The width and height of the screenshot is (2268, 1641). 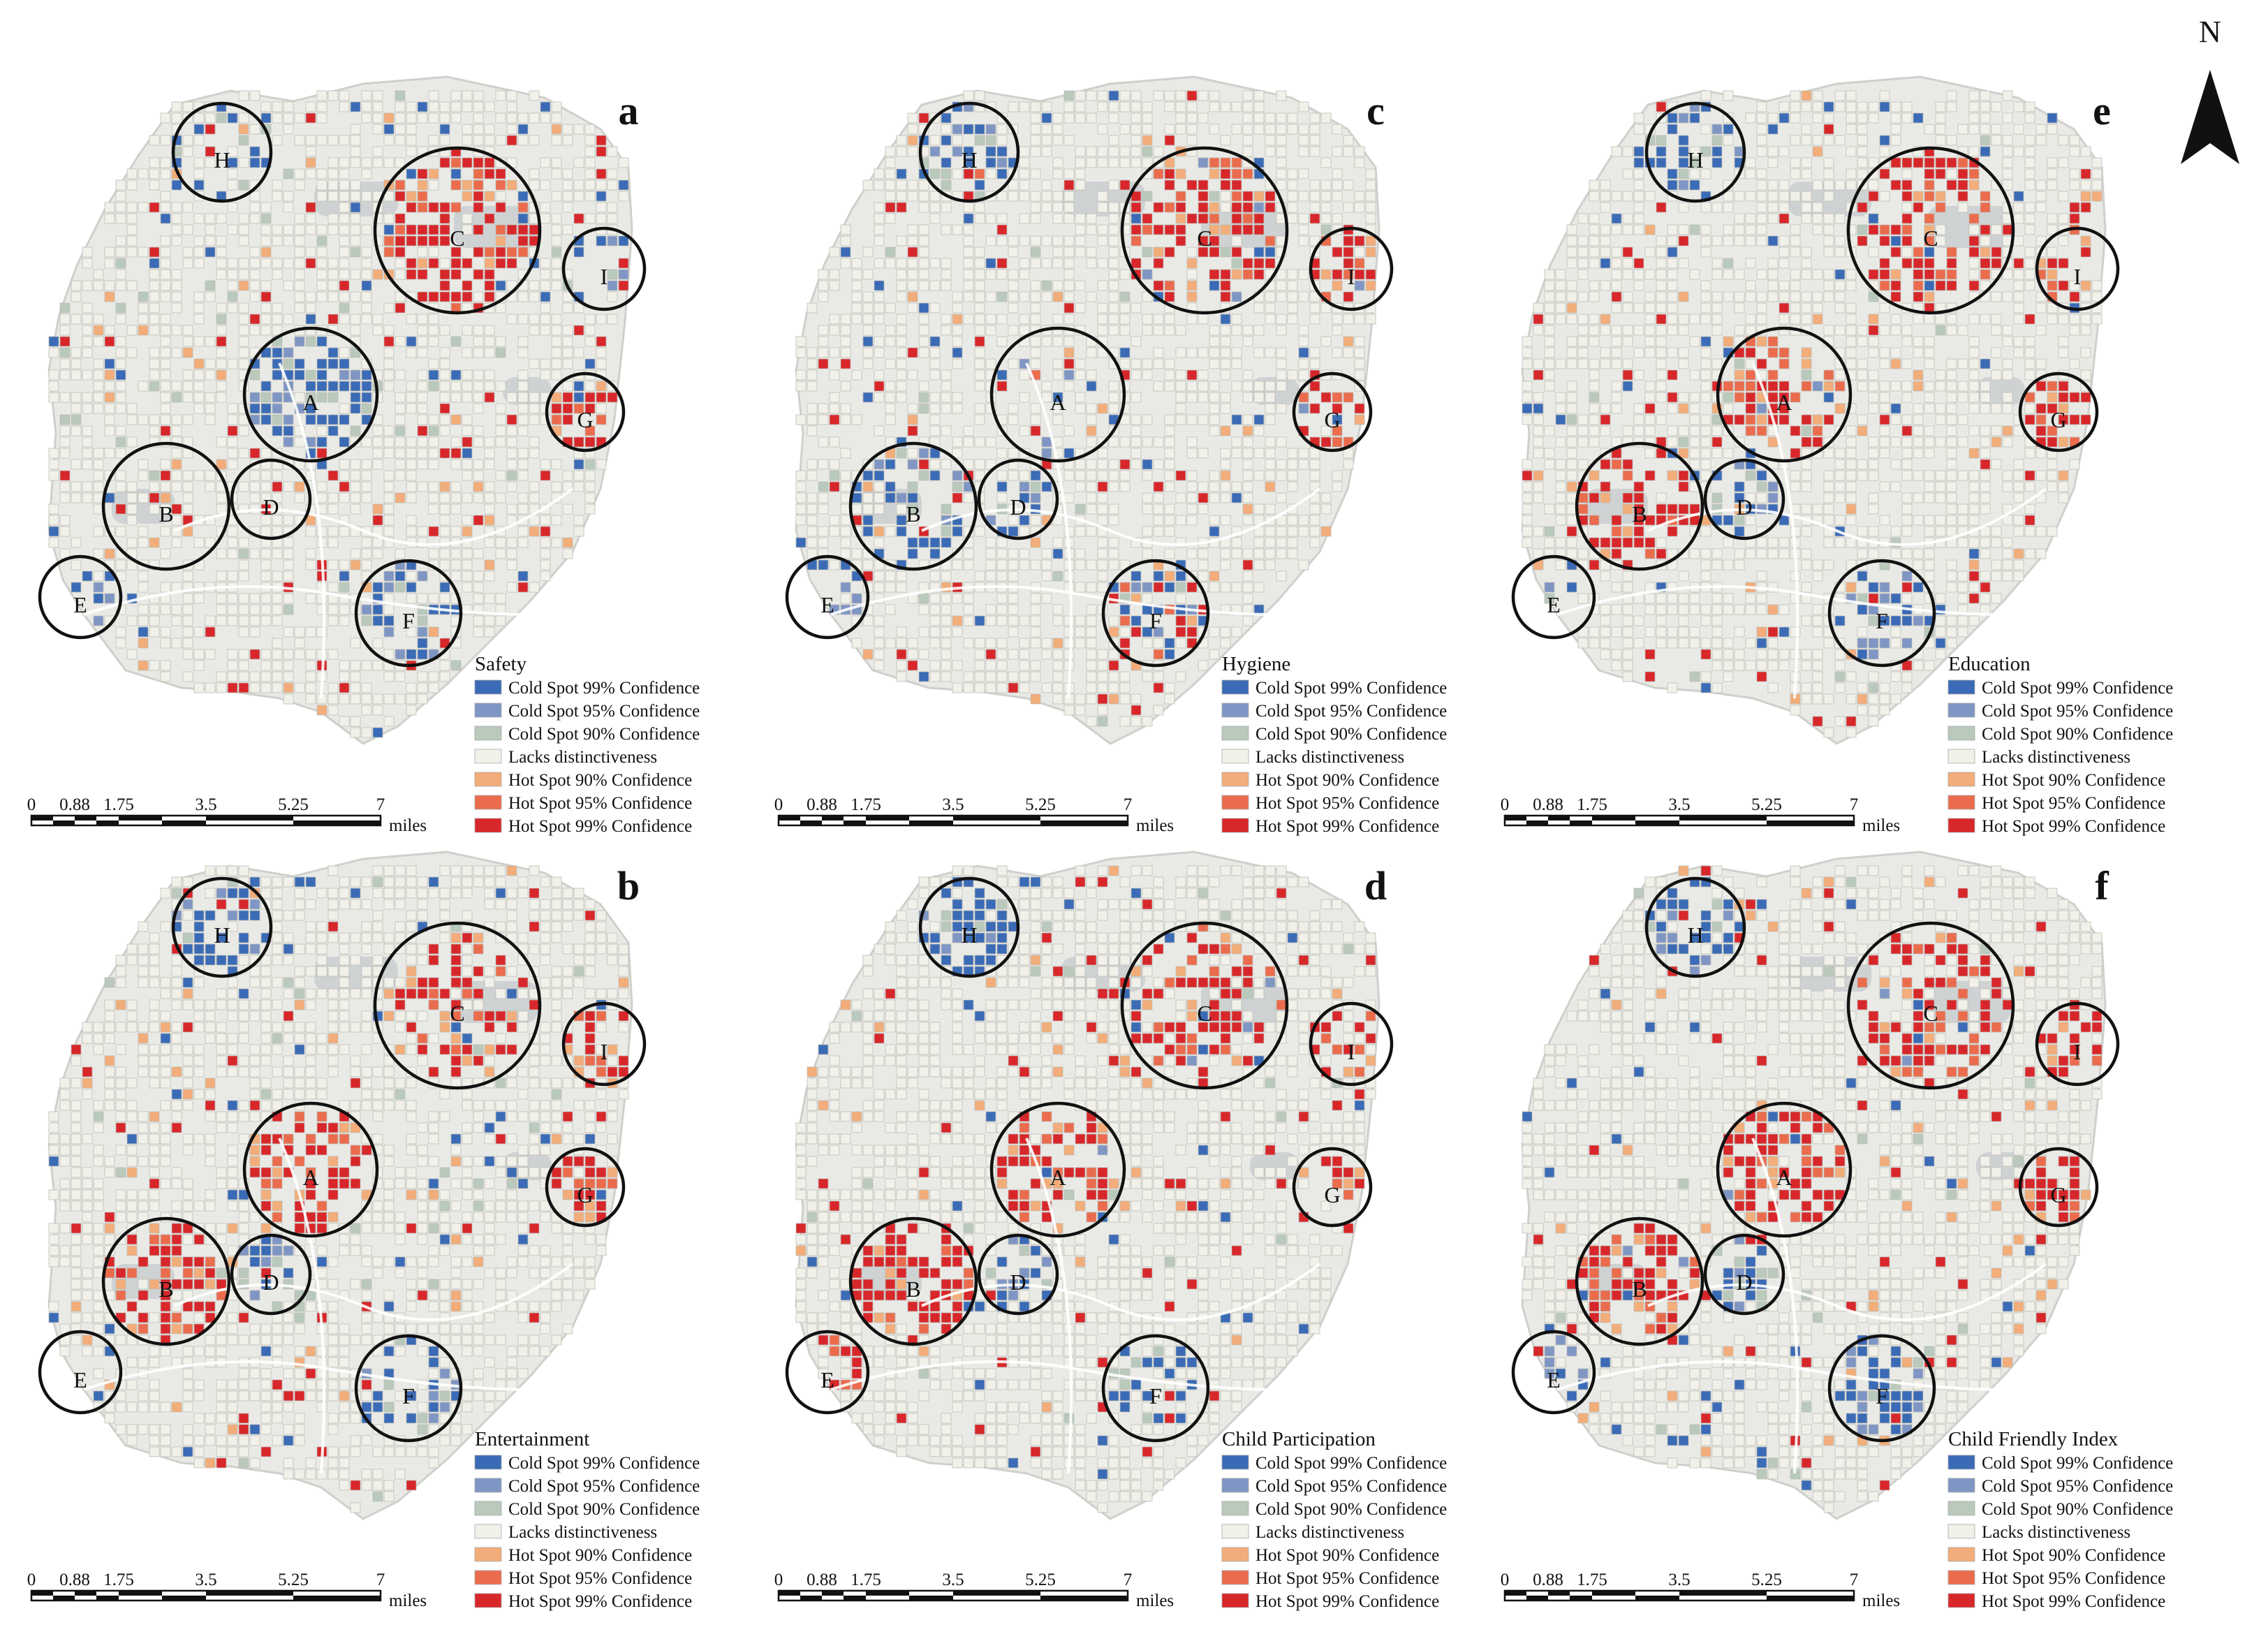 What do you see at coordinates (778, 804) in the screenshot?
I see `scale-tick-label: 0` at bounding box center [778, 804].